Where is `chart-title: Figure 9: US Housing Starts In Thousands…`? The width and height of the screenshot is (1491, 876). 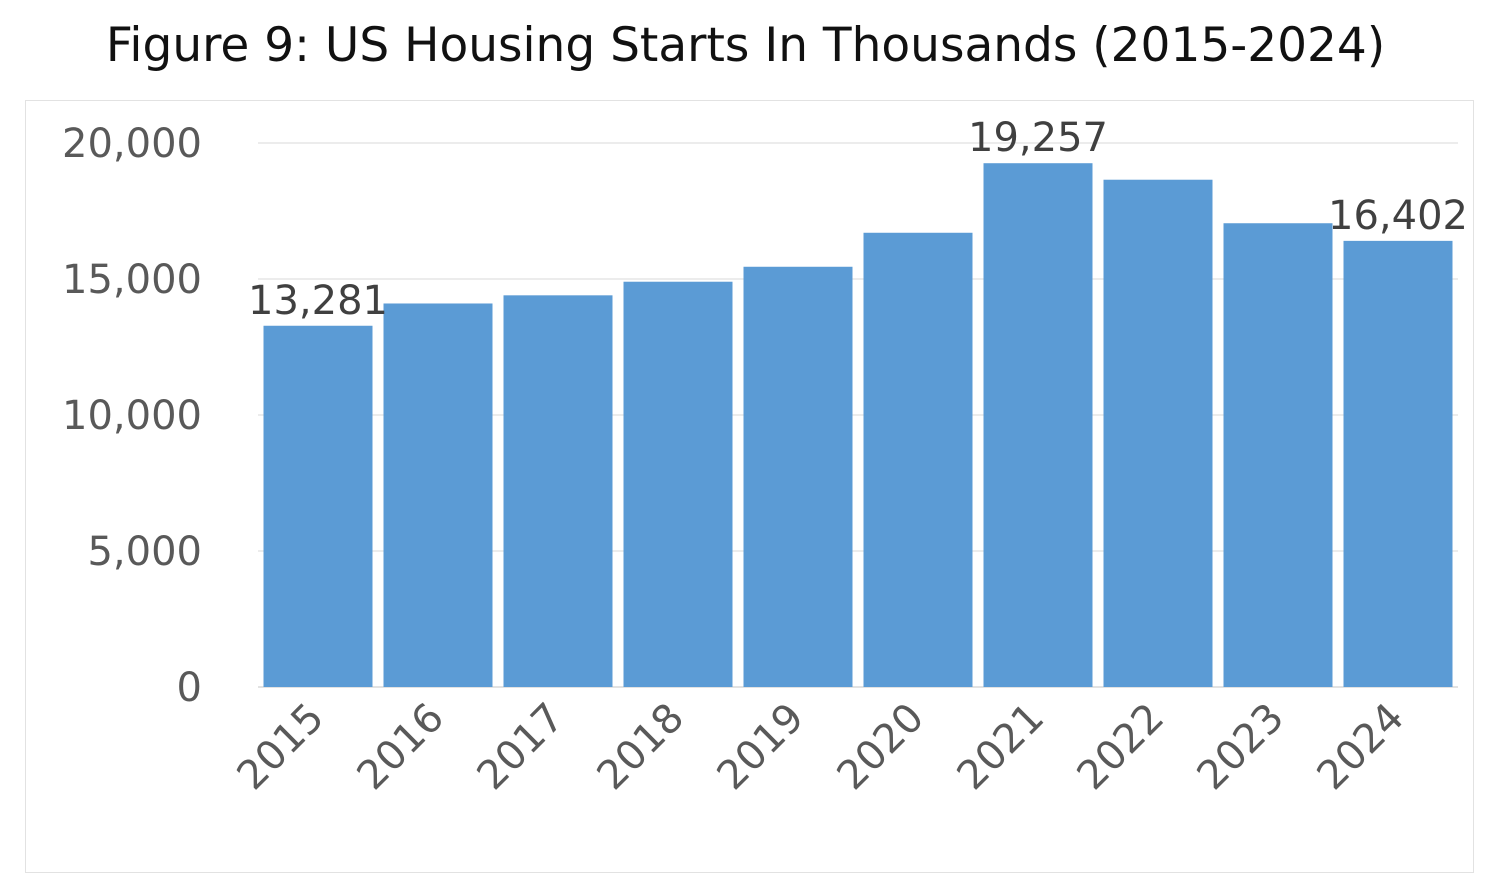 chart-title: Figure 9: US Housing Starts In Thousands… is located at coordinates (745, 45).